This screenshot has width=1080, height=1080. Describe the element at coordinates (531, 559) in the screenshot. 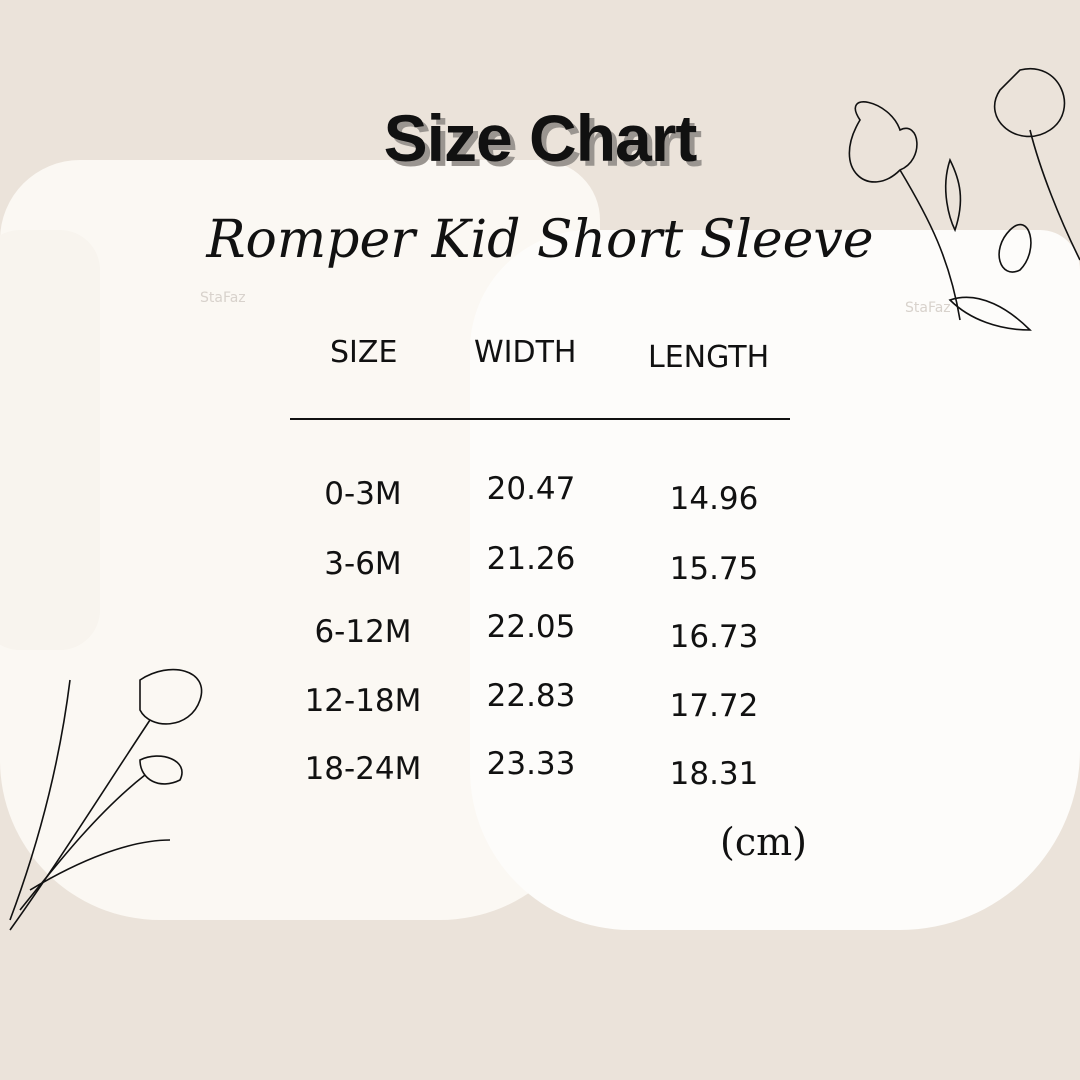

I see `width-cell: 21.26` at that location.